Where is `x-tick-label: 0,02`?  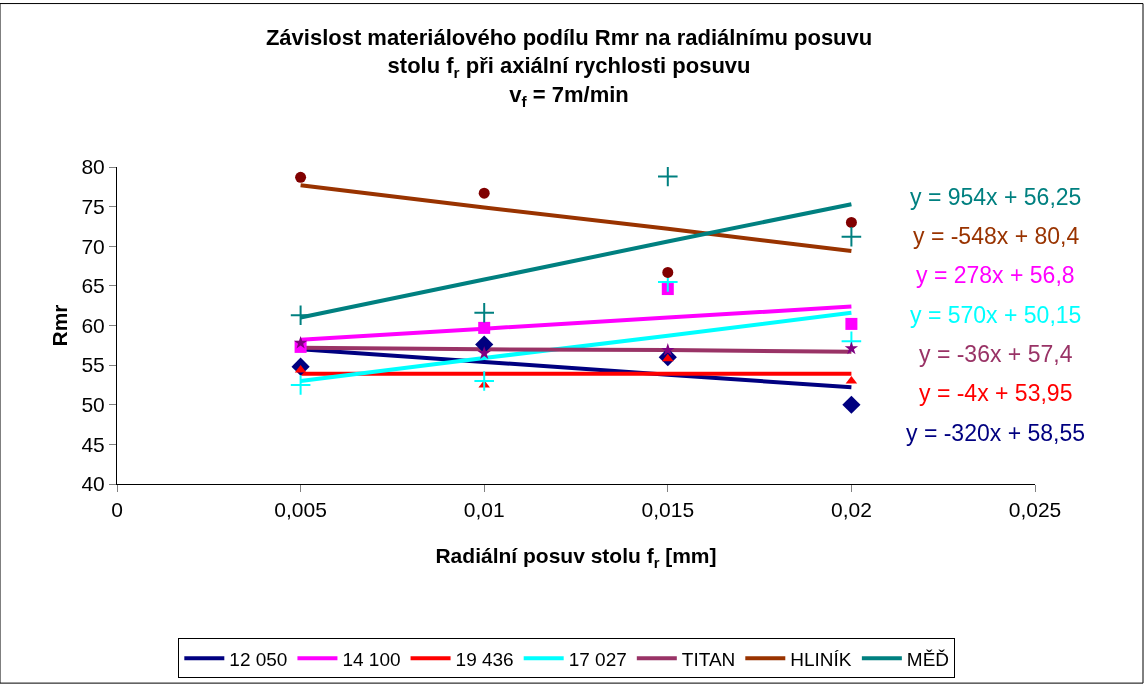 x-tick-label: 0,02 is located at coordinates (851, 510).